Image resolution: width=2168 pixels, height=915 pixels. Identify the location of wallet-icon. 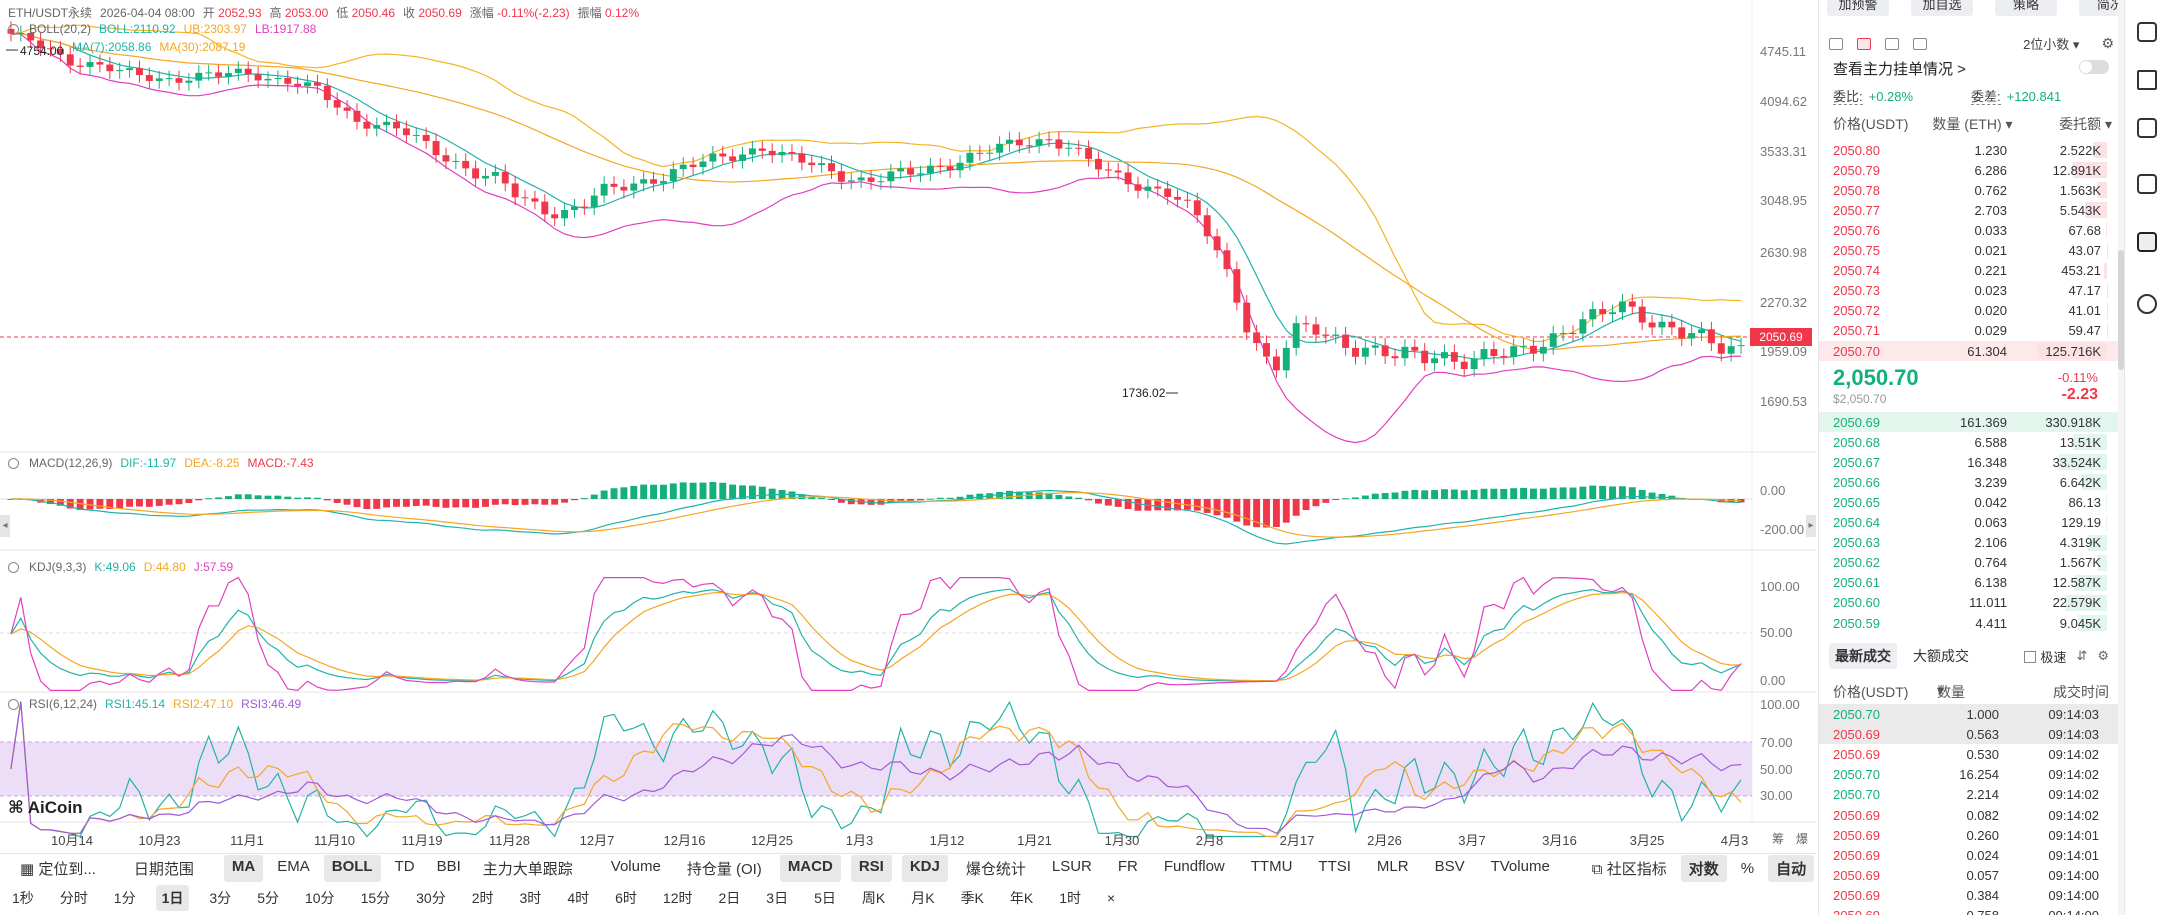
(2147, 184).